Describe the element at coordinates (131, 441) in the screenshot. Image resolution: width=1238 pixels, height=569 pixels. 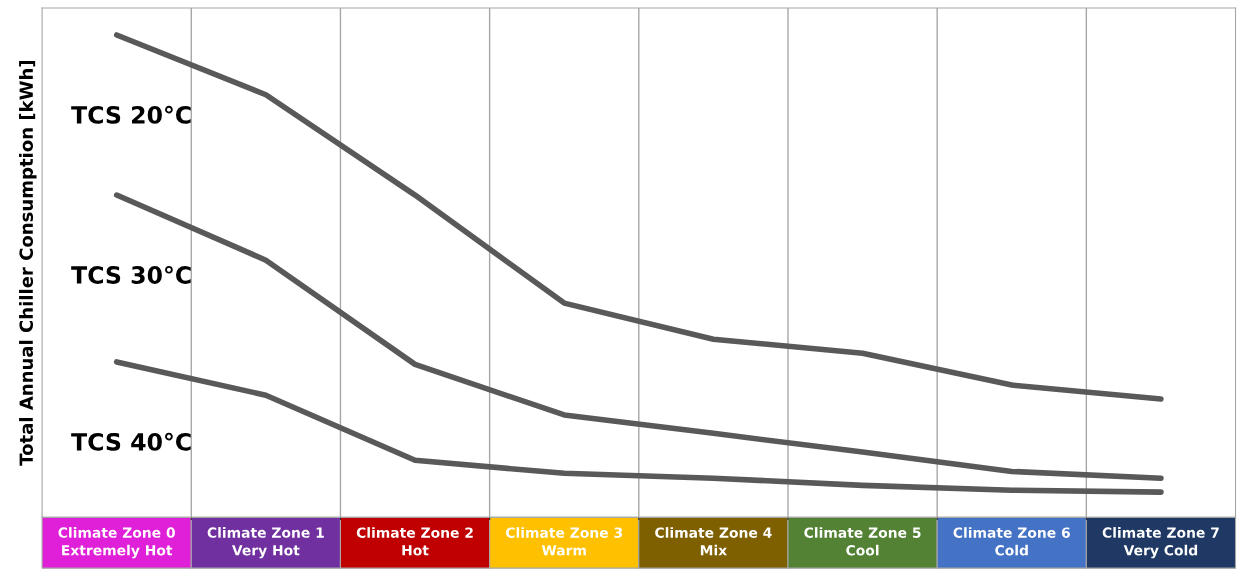
I see `text: TCS 40°C` at that location.